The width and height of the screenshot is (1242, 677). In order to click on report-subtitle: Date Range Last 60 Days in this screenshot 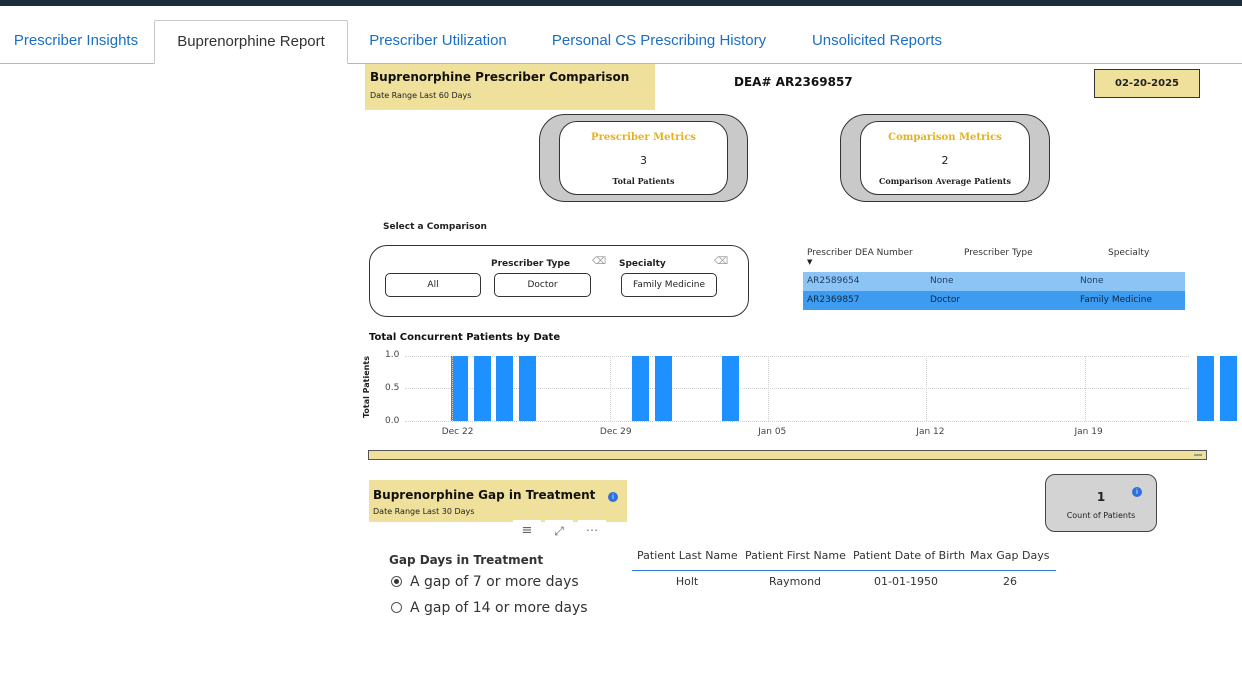, I will do `click(421, 95)`.